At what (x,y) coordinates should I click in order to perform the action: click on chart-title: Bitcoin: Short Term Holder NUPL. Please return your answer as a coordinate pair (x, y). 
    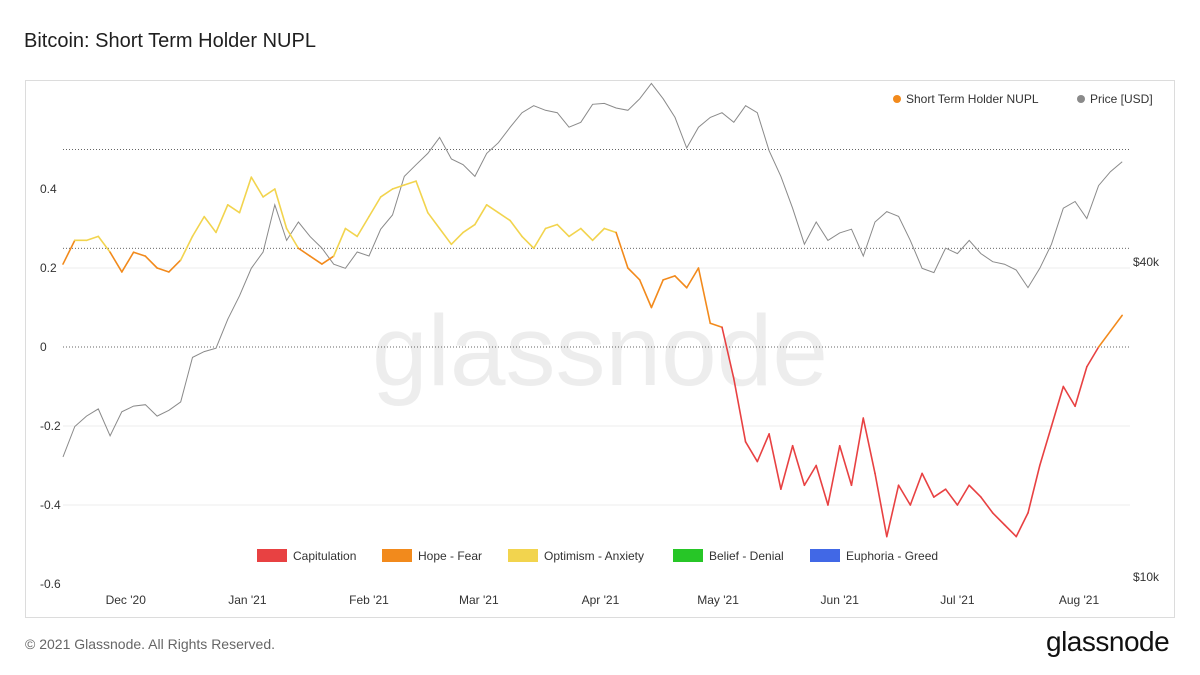
    Looking at the image, I should click on (170, 41).